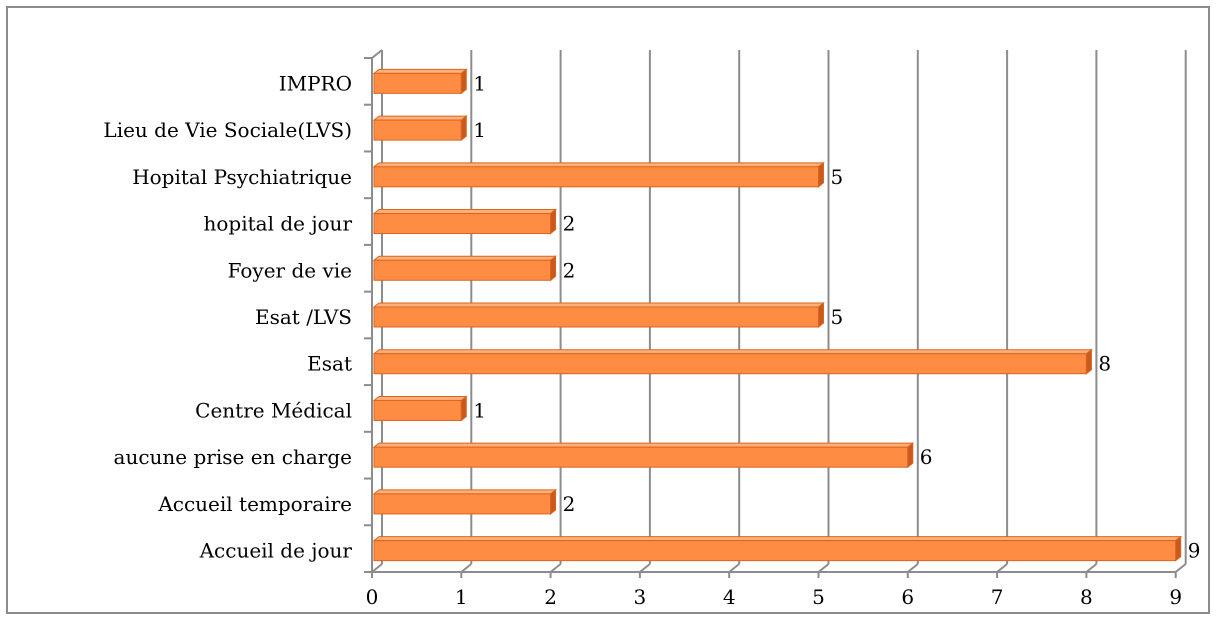 This screenshot has height=623, width=1219. I want to click on bar-esat-lvs, so click(598, 315).